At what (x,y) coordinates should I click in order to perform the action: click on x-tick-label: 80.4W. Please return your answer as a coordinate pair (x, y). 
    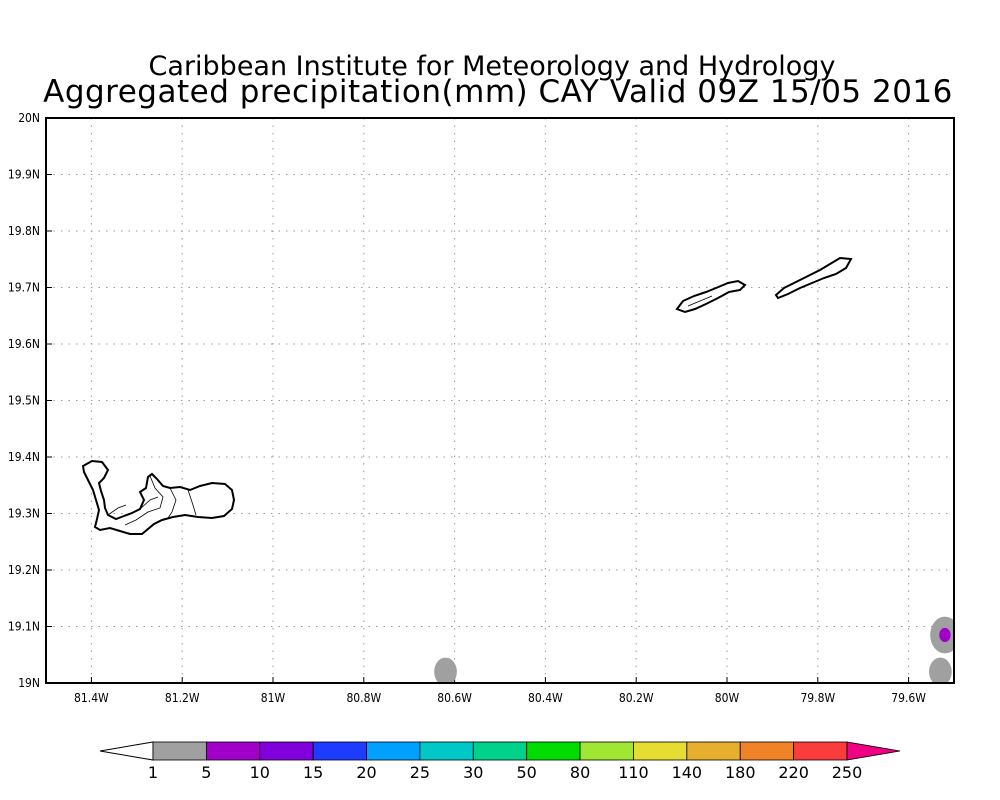
    Looking at the image, I should click on (545, 698).